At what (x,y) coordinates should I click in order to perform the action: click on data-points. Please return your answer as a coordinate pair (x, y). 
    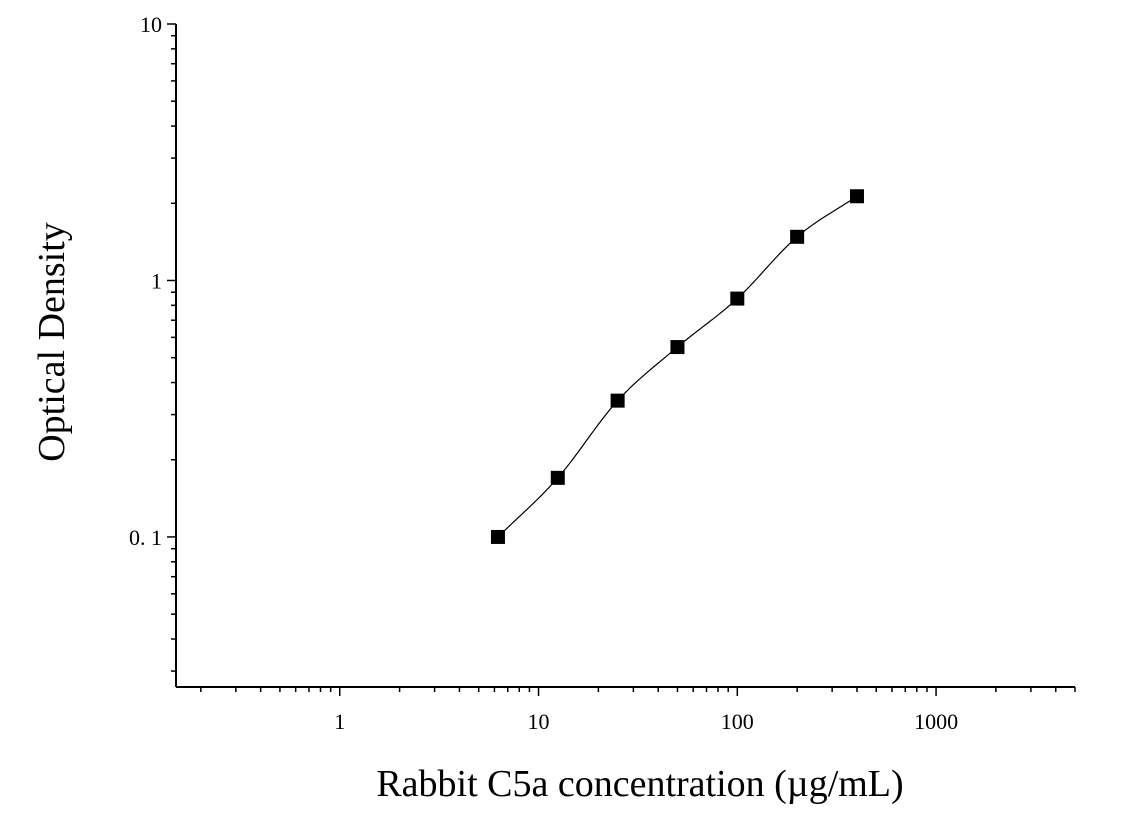
    Looking at the image, I should click on (677, 366).